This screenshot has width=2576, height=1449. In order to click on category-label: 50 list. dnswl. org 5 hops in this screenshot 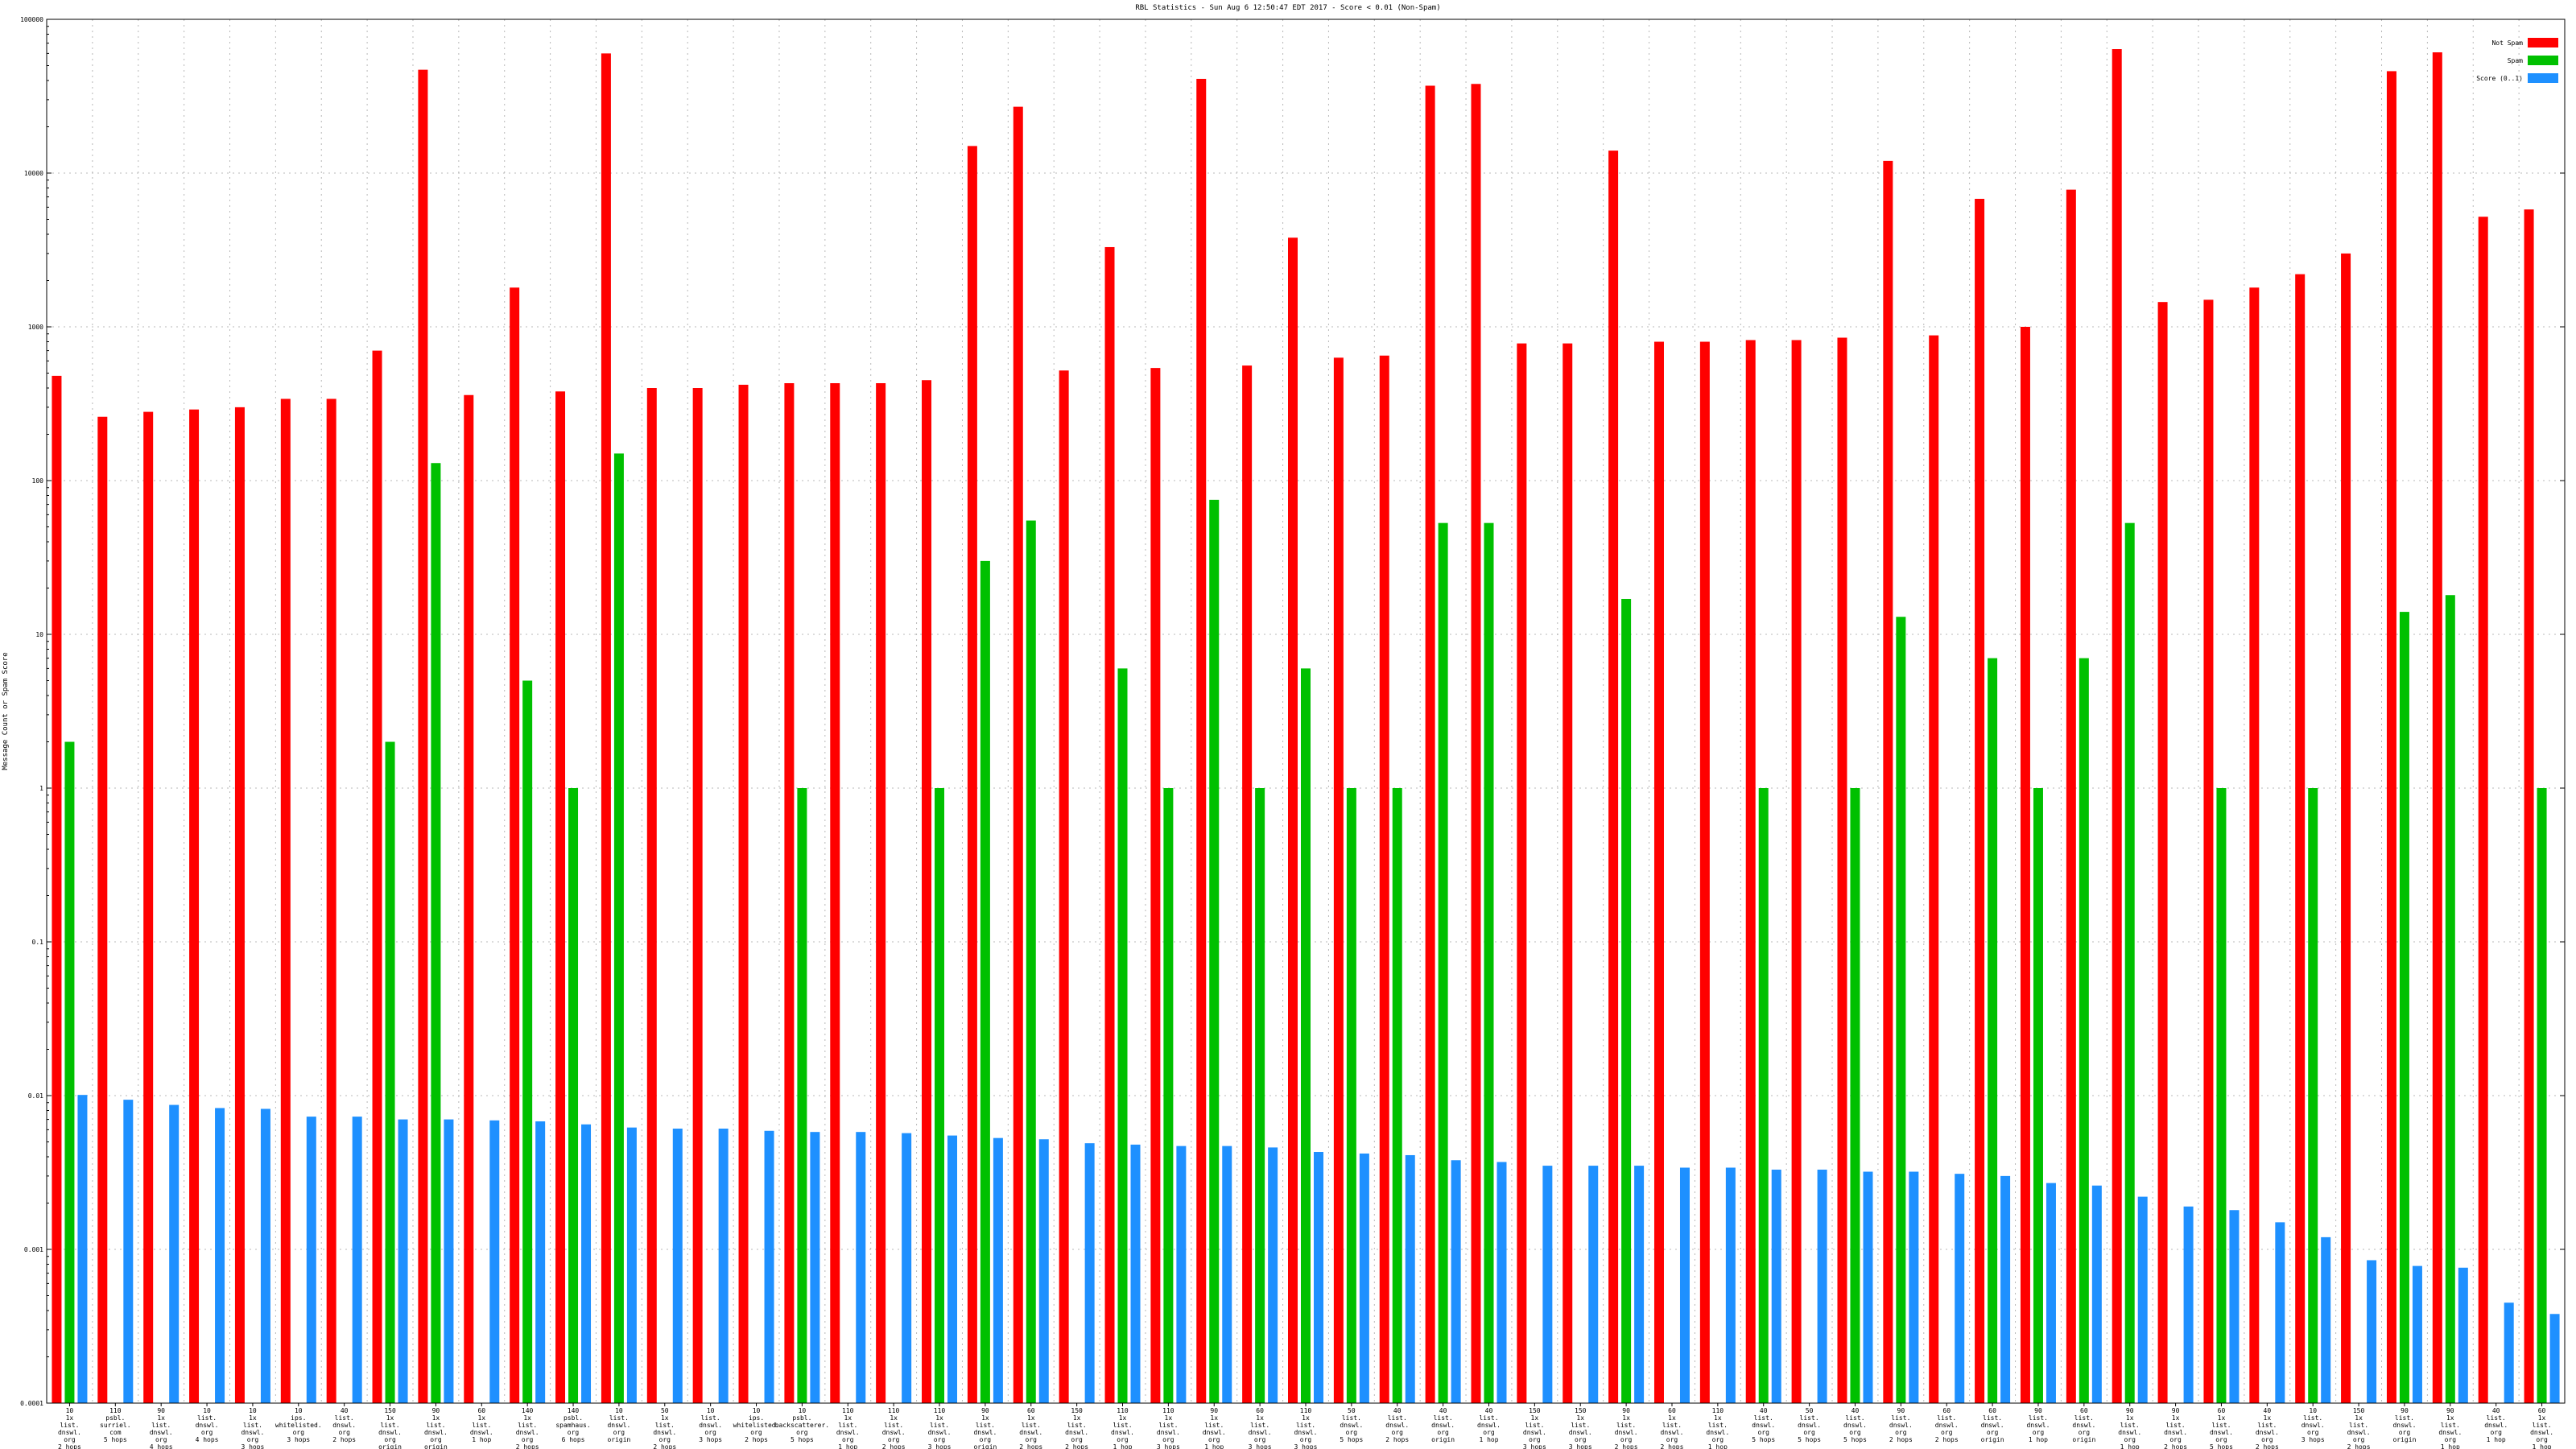, I will do `click(1809, 1425)`.